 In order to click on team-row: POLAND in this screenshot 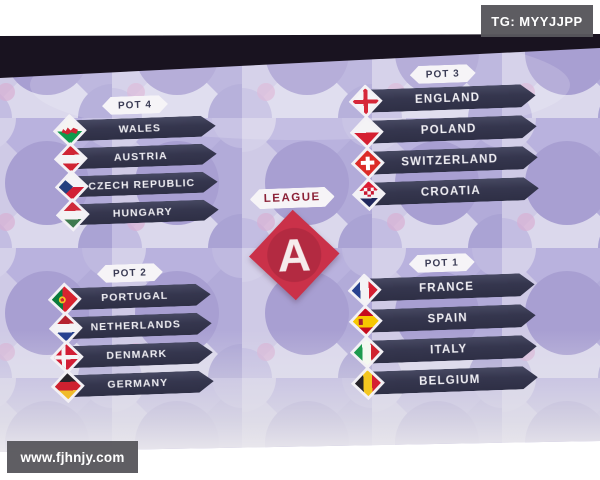, I will do `click(444, 129)`.